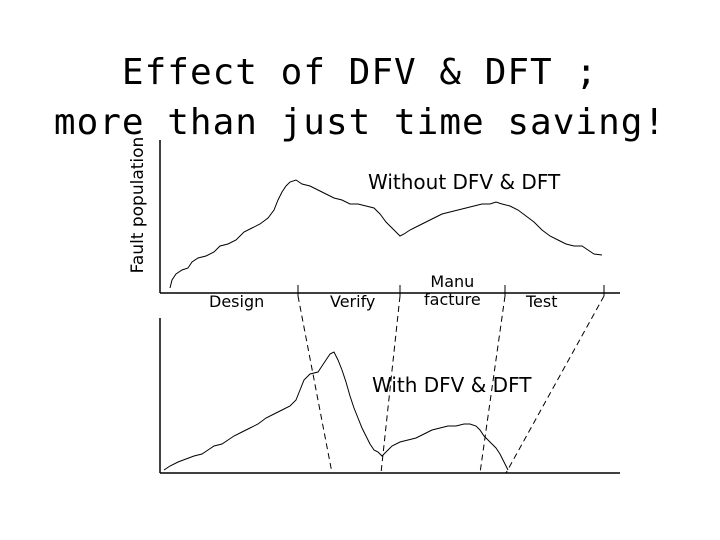 Image resolution: width=720 pixels, height=540 pixels. I want to click on phase-label-design: Design, so click(237, 301).